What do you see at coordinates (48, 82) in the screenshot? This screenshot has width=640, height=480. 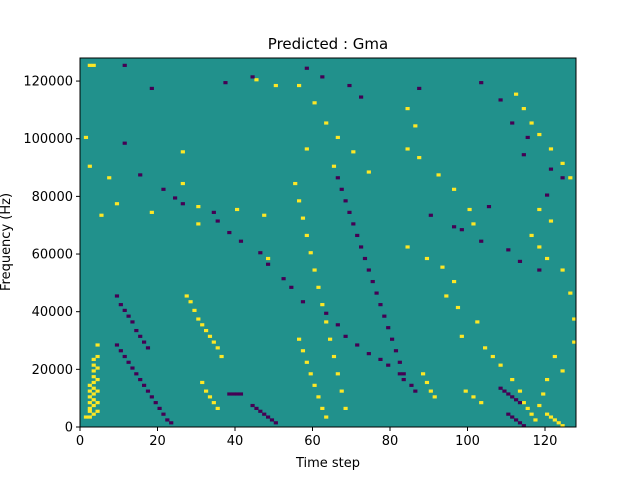 I see `y-tick-label: 120000` at bounding box center [48, 82].